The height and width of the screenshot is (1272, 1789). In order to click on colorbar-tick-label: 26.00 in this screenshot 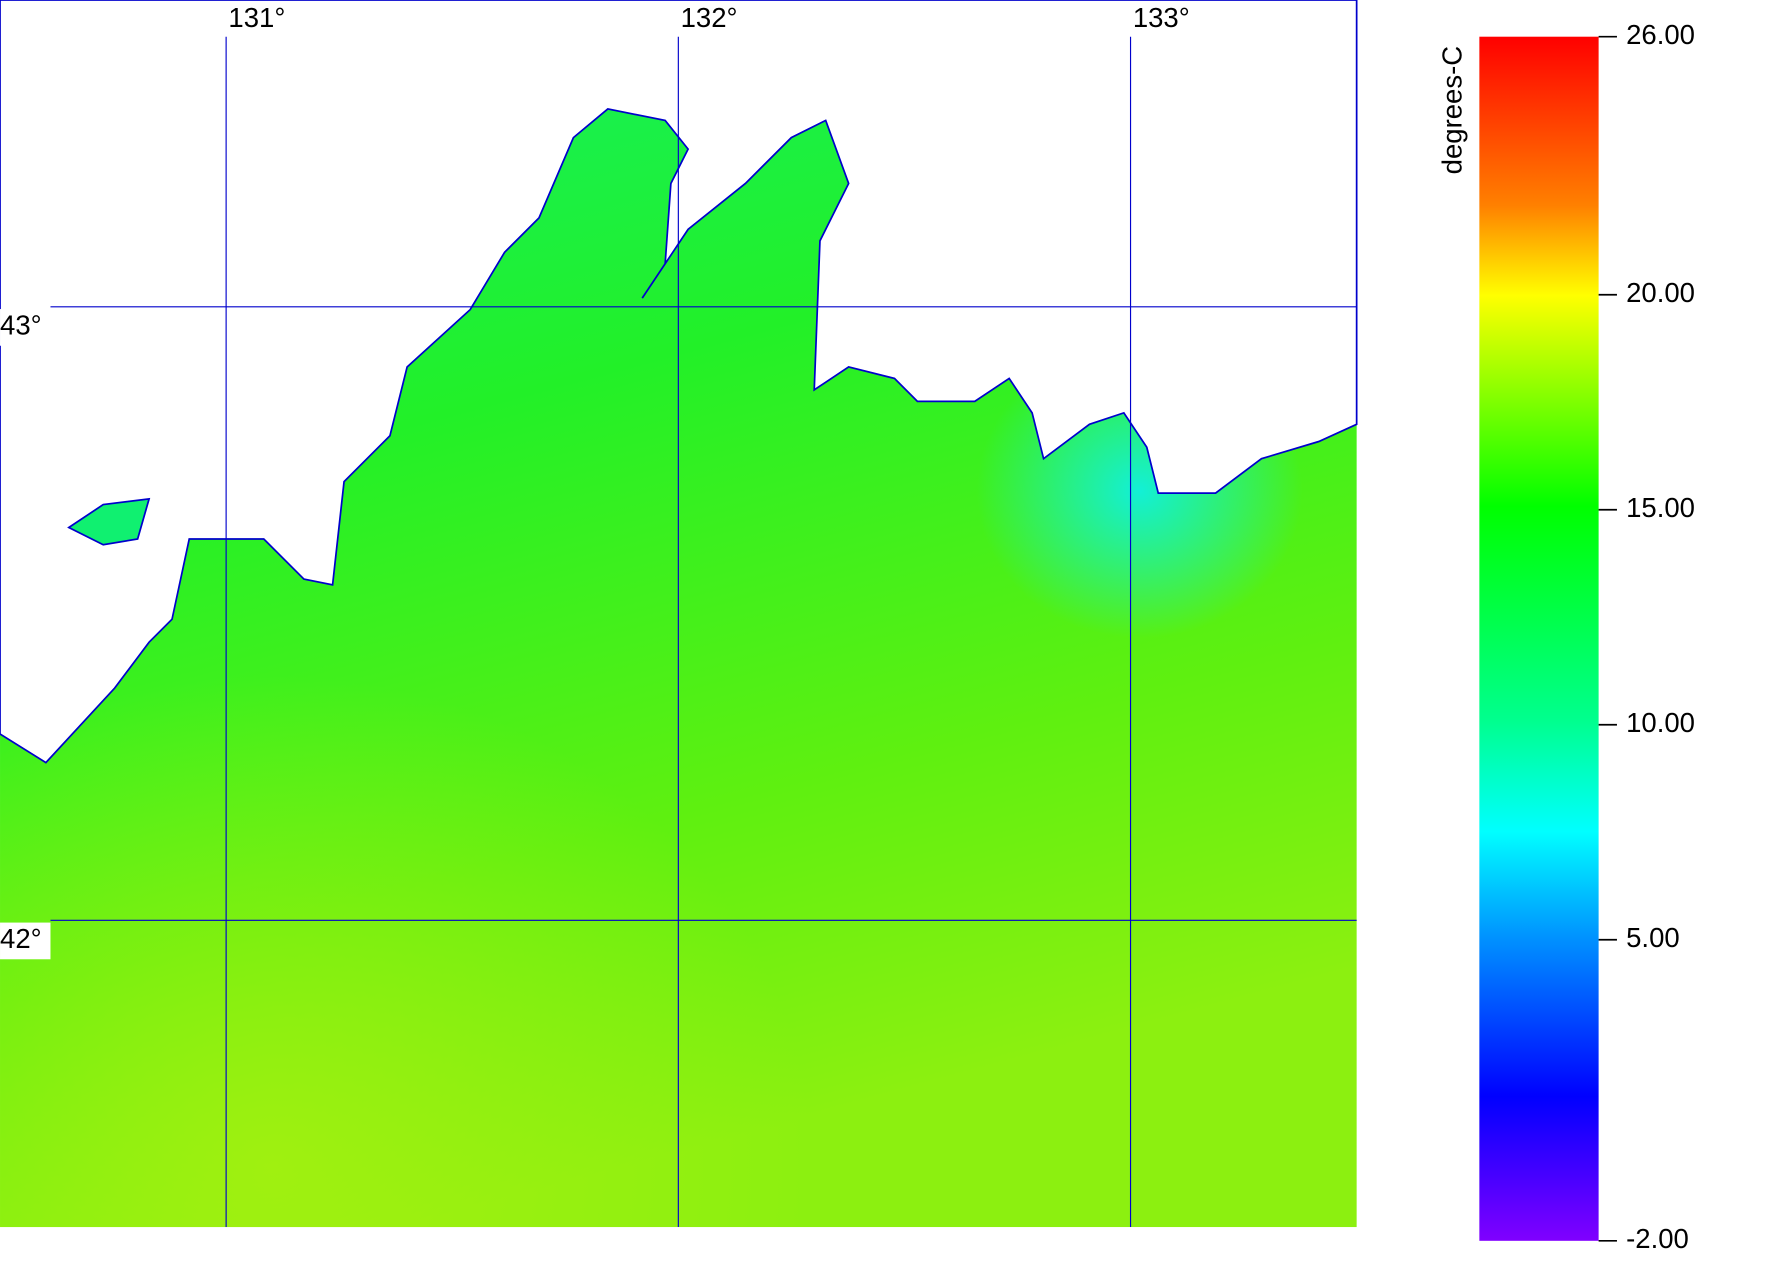, I will do `click(1660, 34)`.